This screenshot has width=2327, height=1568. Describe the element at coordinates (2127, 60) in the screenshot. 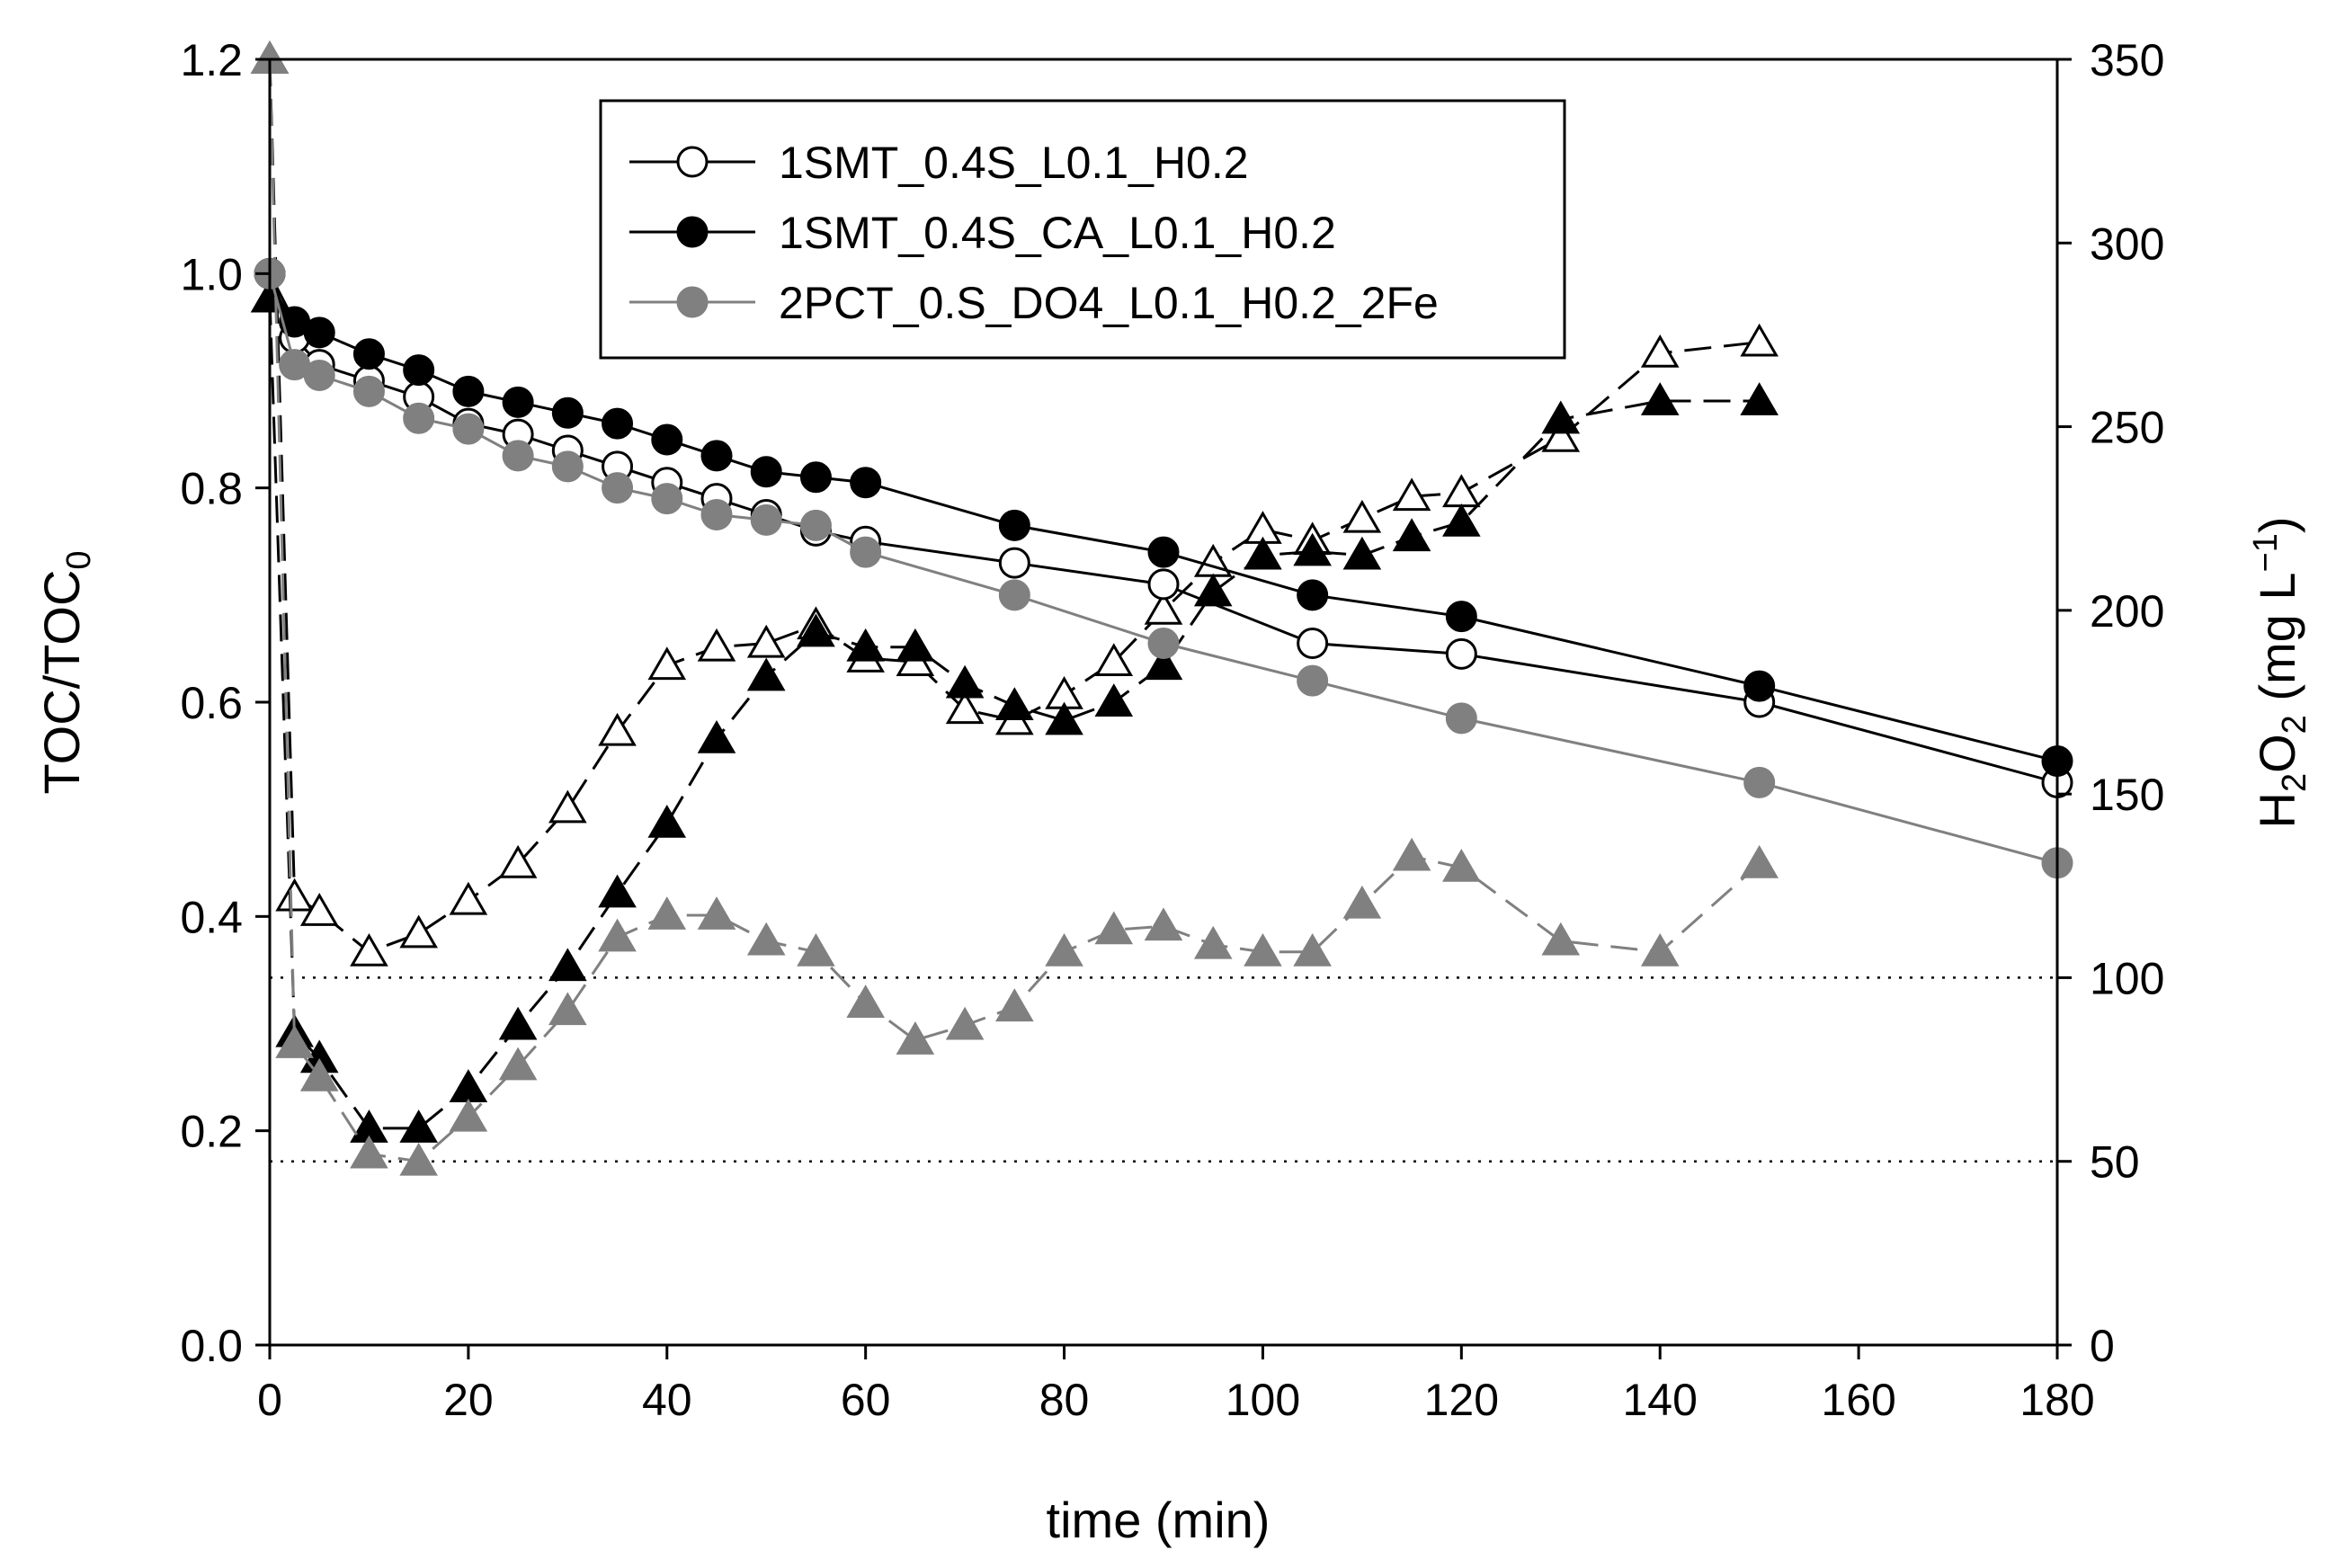

I see `right-y-tick-label: 350` at that location.